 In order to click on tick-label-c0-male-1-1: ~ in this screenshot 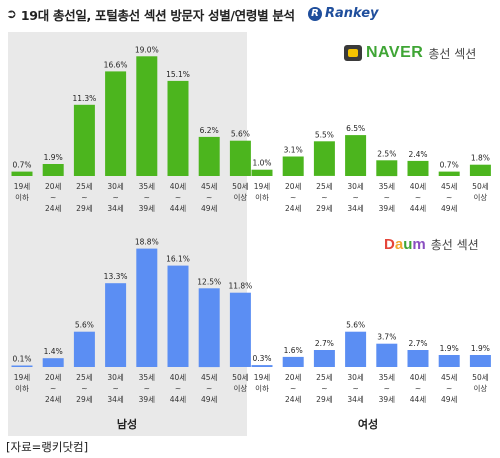, I will do `click(53, 197)`.